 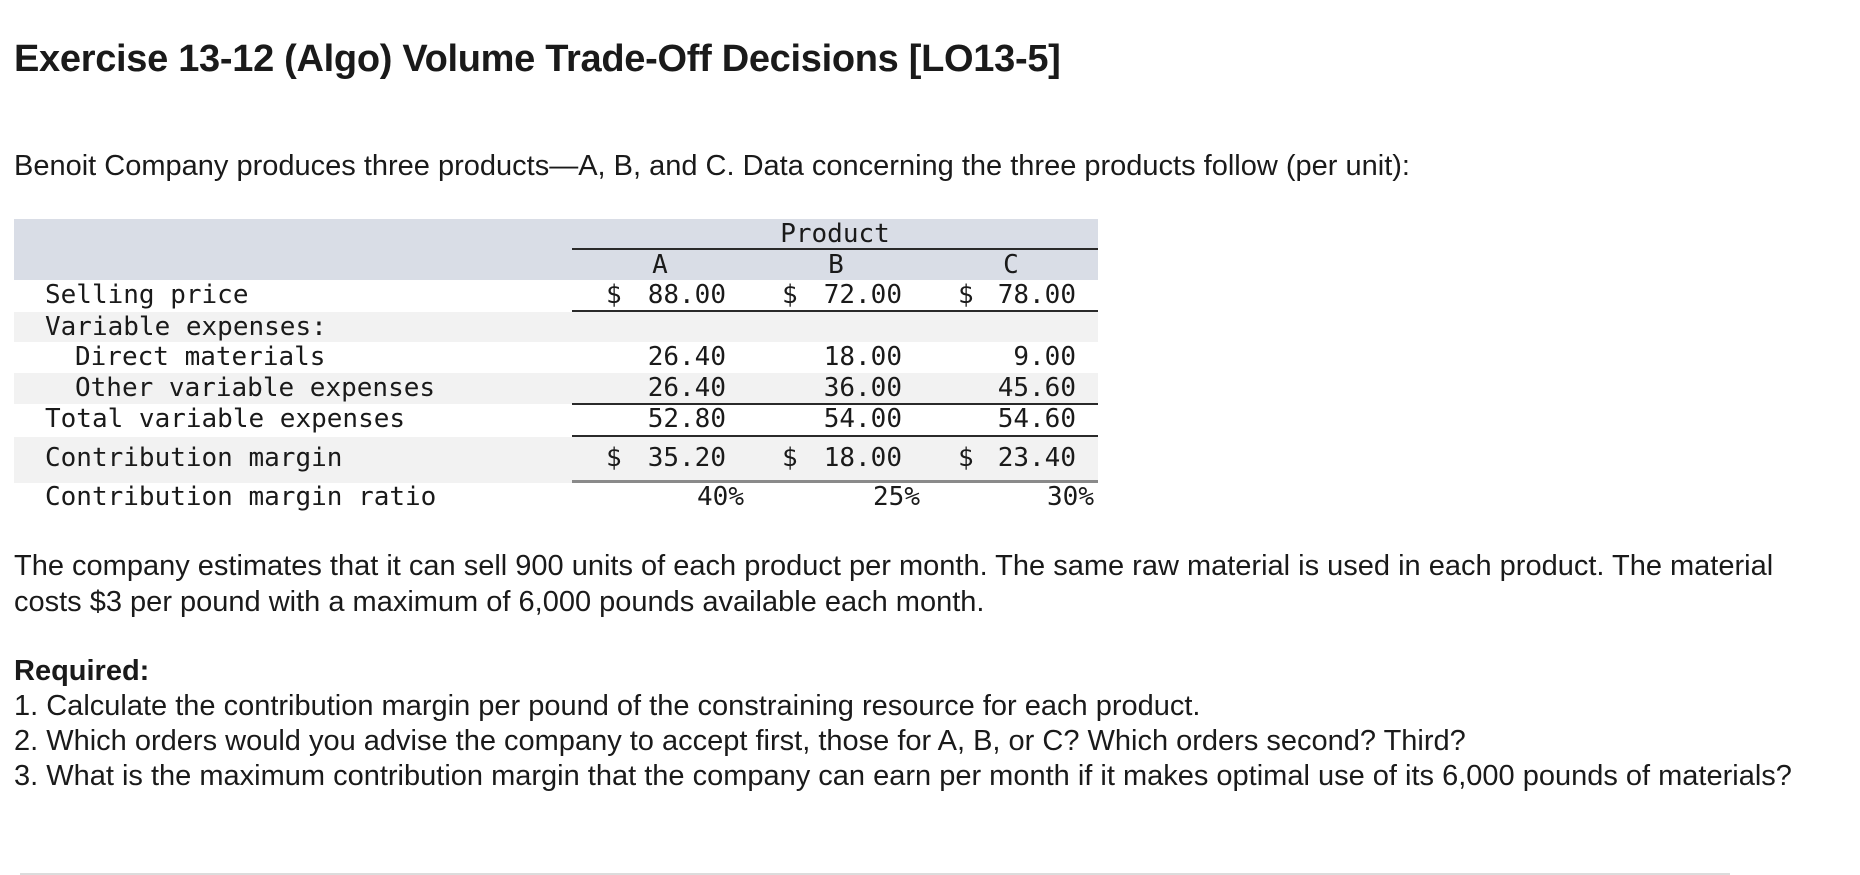 What do you see at coordinates (241, 497) in the screenshot?
I see `row-label: Contribution margin ratio` at bounding box center [241, 497].